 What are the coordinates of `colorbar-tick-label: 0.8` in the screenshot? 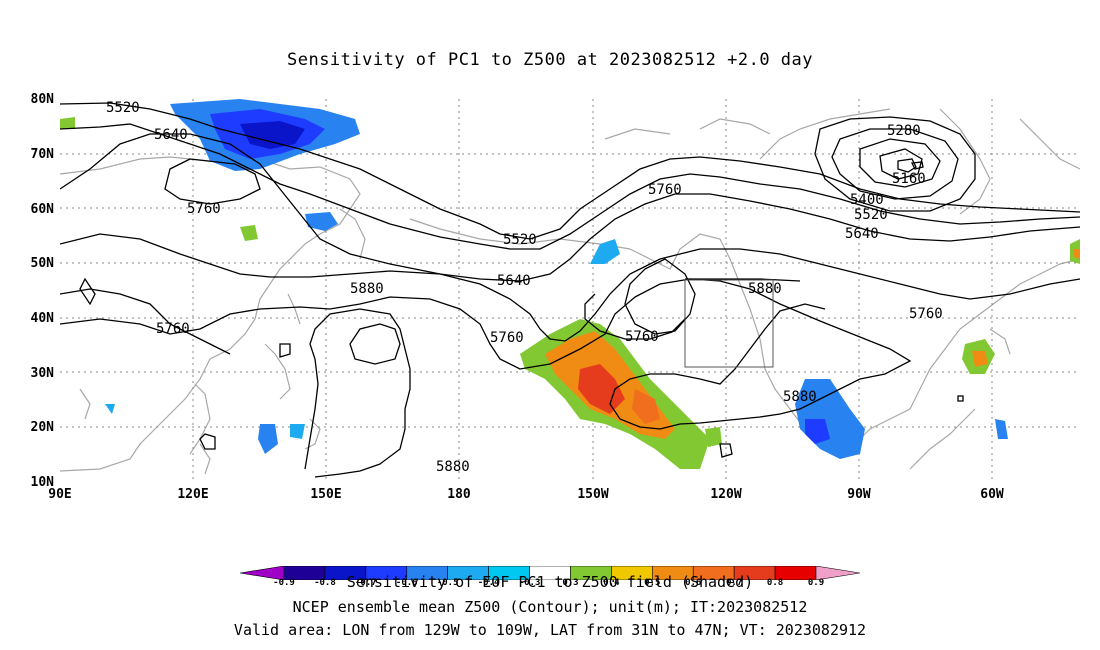 It's located at (775, 583).